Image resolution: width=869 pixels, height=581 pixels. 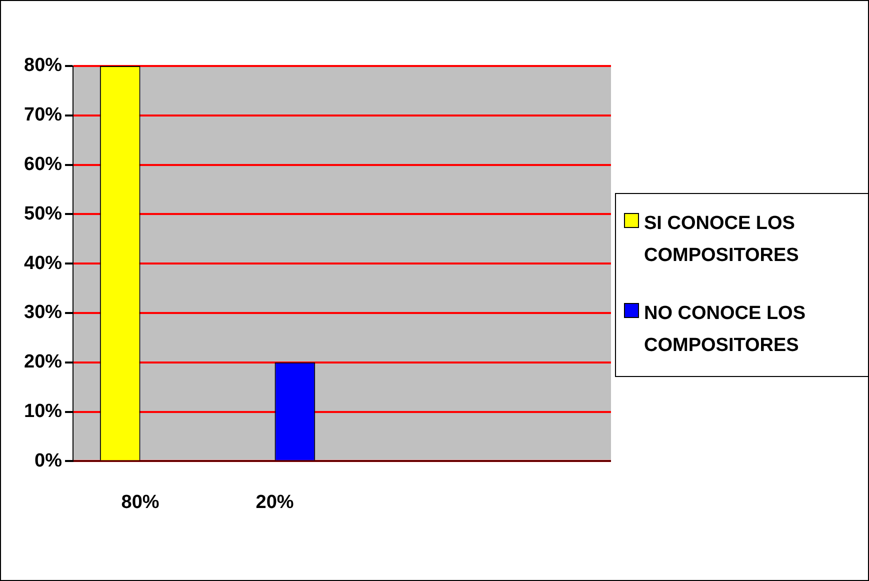 What do you see at coordinates (43, 313) in the screenshot?
I see `y-tick-label: 30%` at bounding box center [43, 313].